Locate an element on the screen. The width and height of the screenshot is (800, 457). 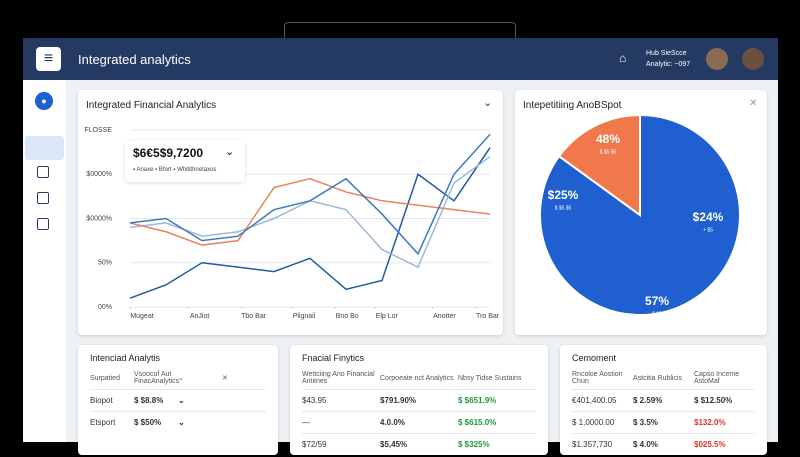
cell: $1.357,730 is located at coordinates (592, 444).